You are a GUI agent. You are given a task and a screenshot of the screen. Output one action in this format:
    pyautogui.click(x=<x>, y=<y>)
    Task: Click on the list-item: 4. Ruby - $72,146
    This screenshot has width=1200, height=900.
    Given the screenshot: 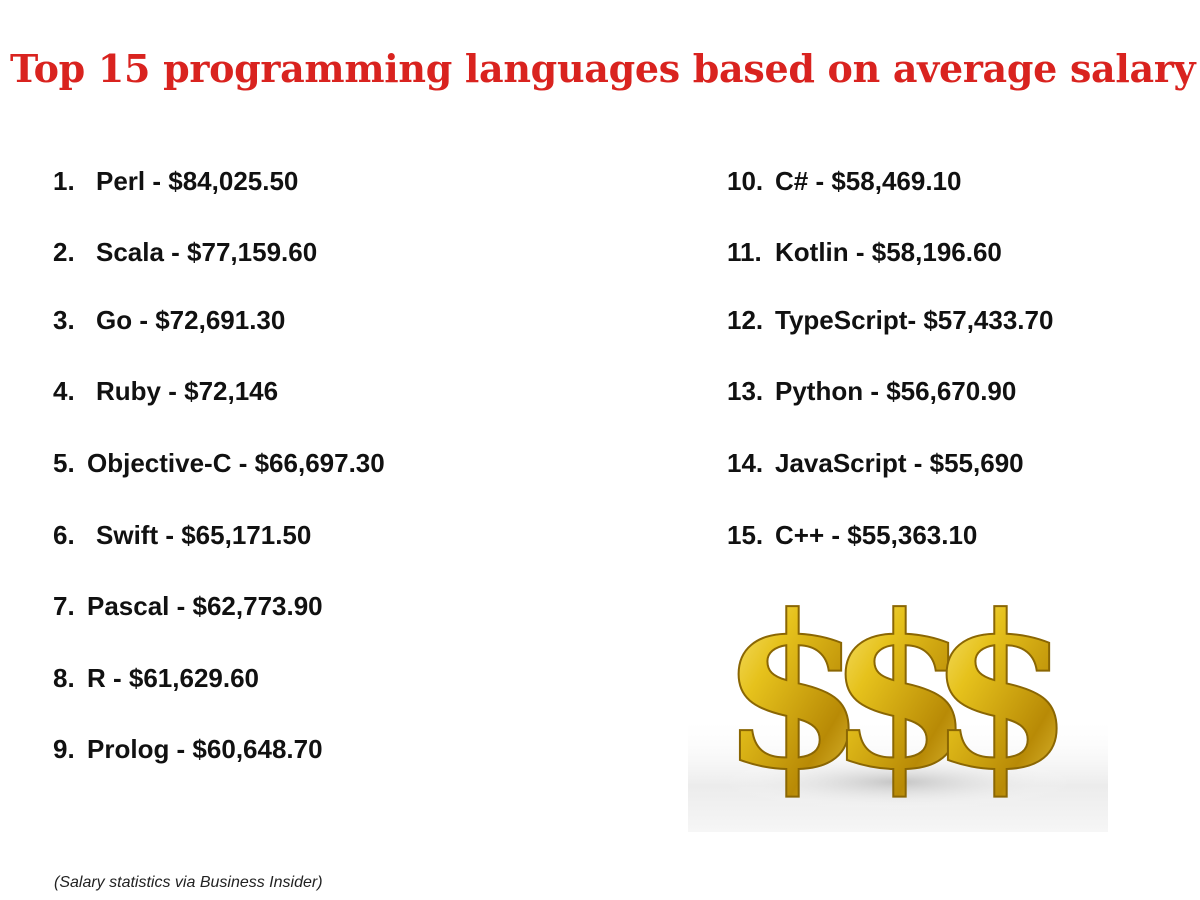 What is the action you would take?
    pyautogui.click(x=165, y=391)
    